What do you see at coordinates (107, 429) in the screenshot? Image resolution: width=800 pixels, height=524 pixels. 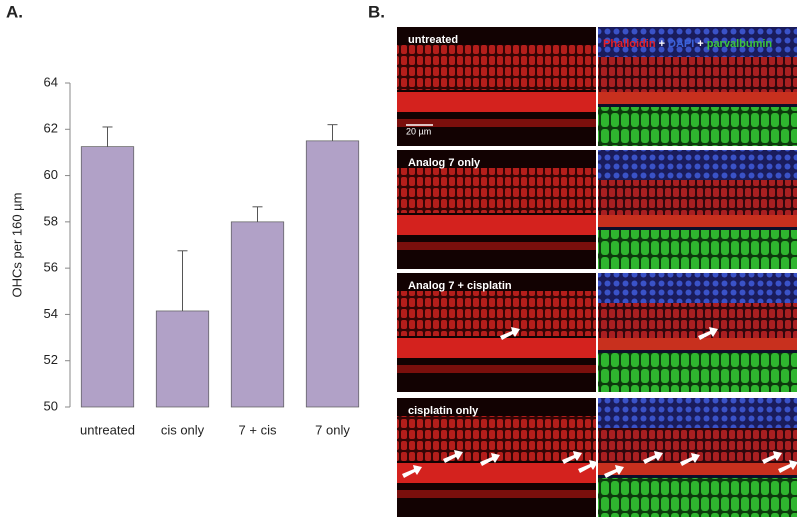 I see `x-tick-label: untreated` at bounding box center [107, 429].